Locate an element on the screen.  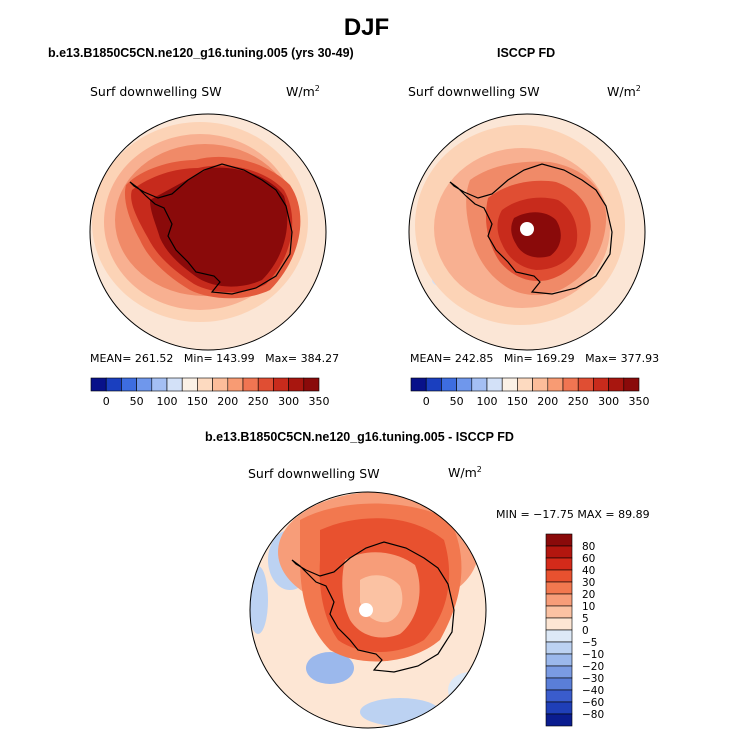
diff-pole-missing-data is located at coordinates (366, 610).